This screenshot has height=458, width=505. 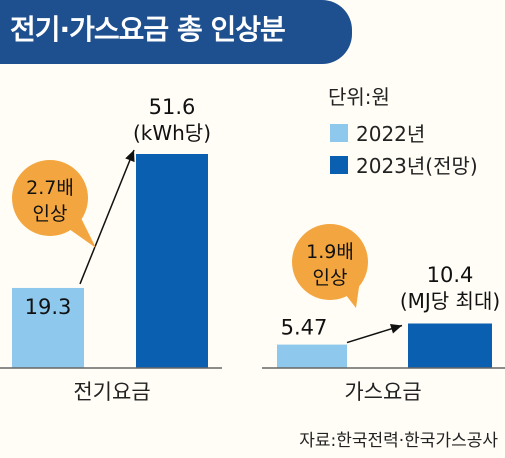 I want to click on bar-electric-2022, so click(x=48, y=327).